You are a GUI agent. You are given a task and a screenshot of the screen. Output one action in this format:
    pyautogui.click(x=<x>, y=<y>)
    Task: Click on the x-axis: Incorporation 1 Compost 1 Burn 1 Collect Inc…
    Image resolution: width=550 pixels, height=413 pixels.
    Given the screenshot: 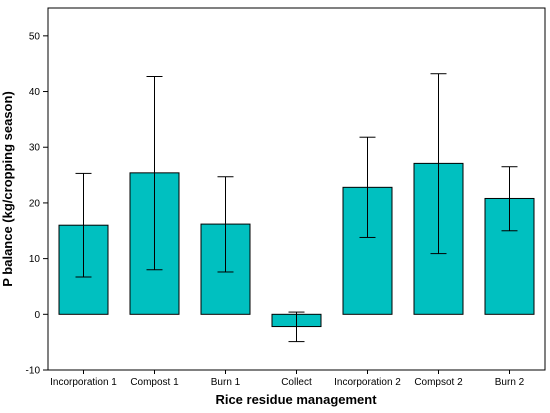 What is the action you would take?
    pyautogui.click(x=287, y=379)
    